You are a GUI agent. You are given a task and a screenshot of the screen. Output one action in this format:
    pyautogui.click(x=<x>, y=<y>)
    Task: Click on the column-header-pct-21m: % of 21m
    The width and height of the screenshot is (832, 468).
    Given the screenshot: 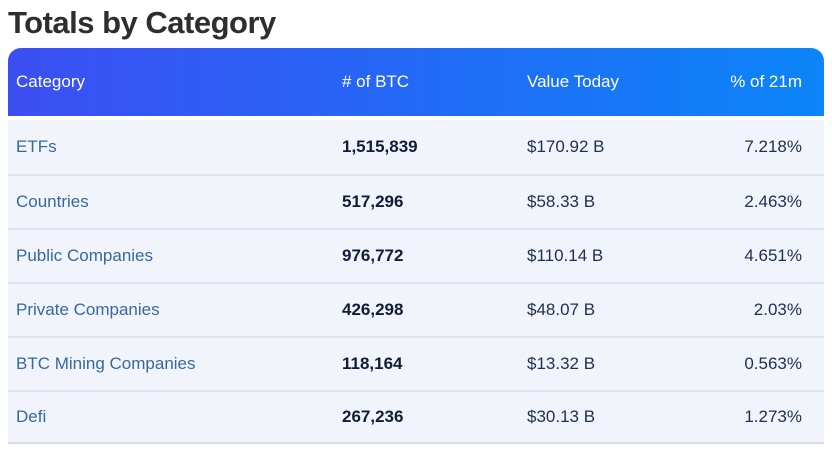 What is the action you would take?
    pyautogui.click(x=766, y=81)
    